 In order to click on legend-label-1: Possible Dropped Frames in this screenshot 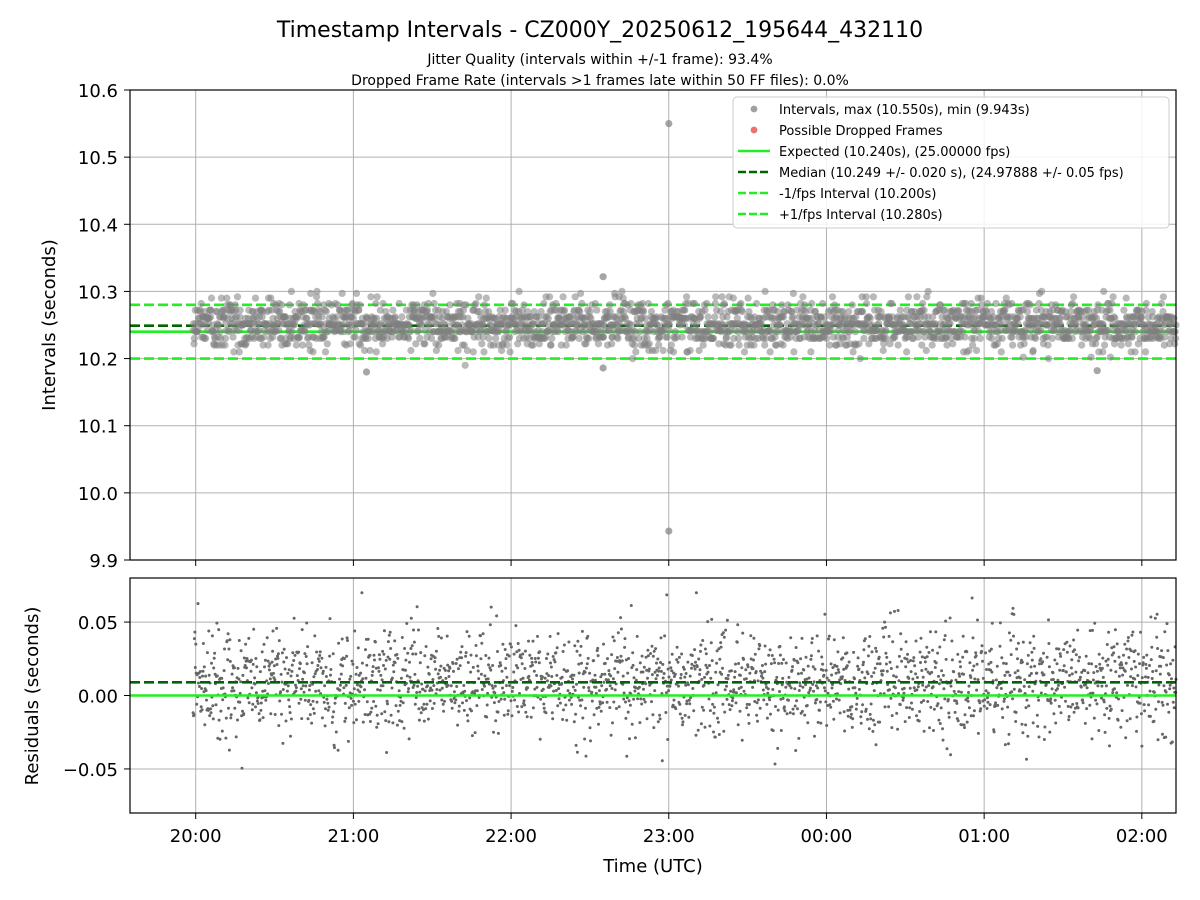, I will do `click(861, 131)`.